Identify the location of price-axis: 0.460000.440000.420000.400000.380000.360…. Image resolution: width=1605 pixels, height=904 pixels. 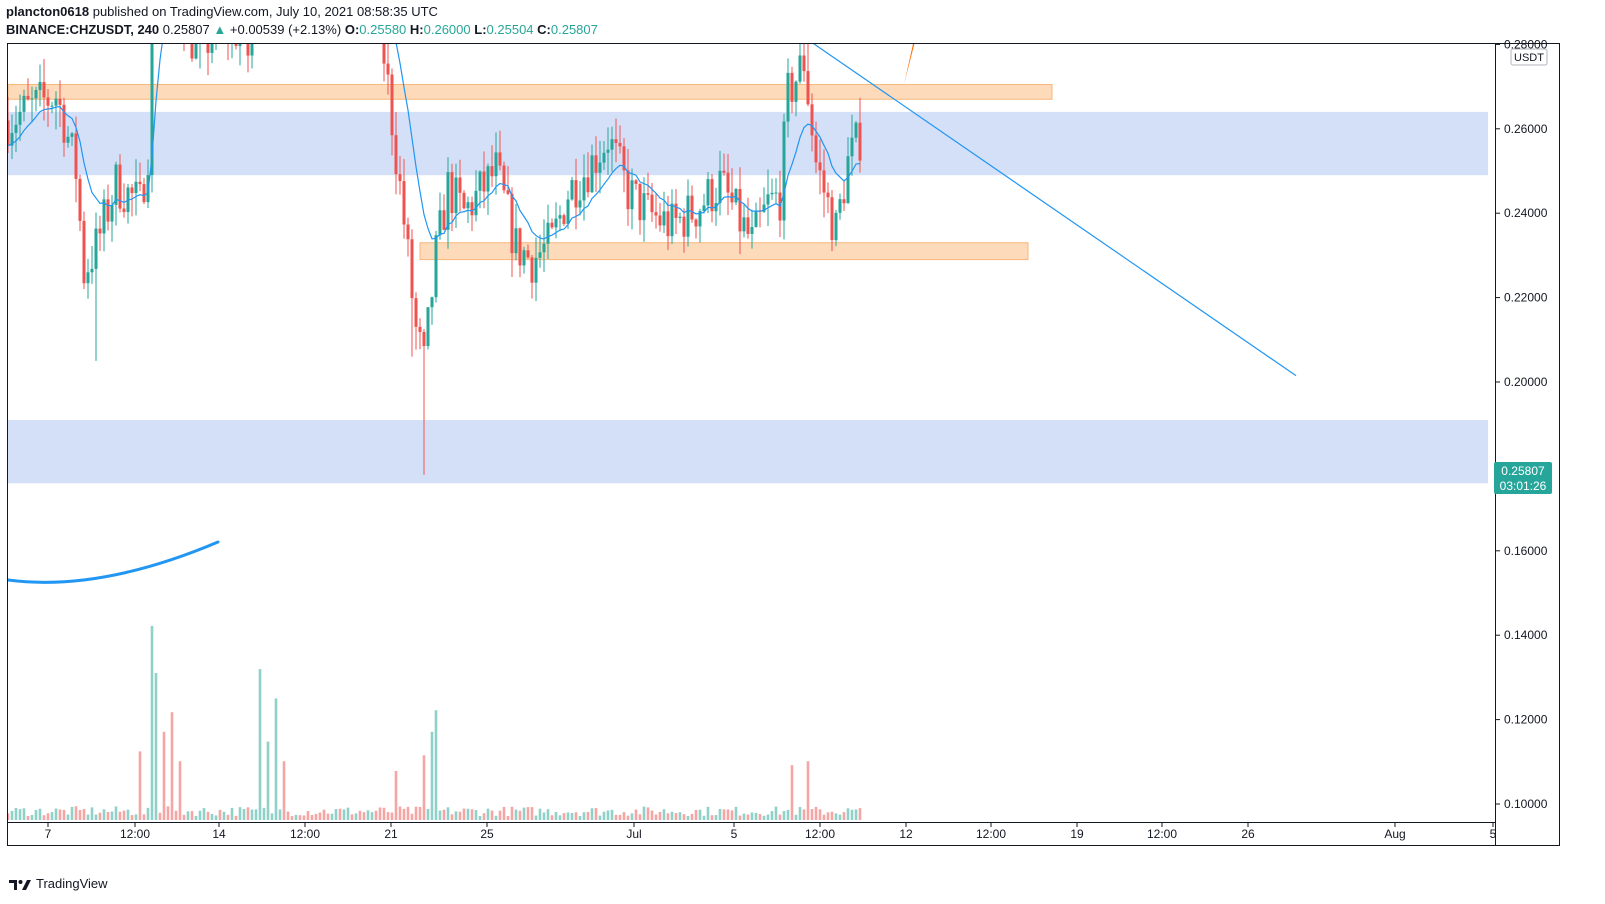
(1521, 405).